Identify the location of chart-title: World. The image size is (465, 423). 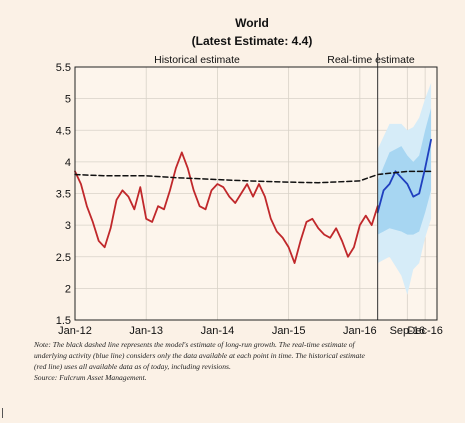
(252, 23).